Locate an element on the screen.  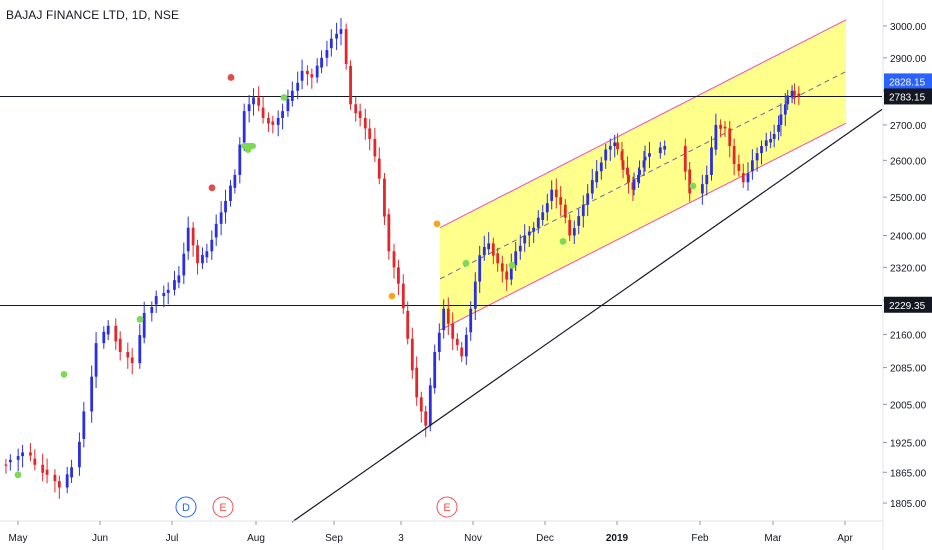
price-tick-label: 2600.00 is located at coordinates (908, 161).